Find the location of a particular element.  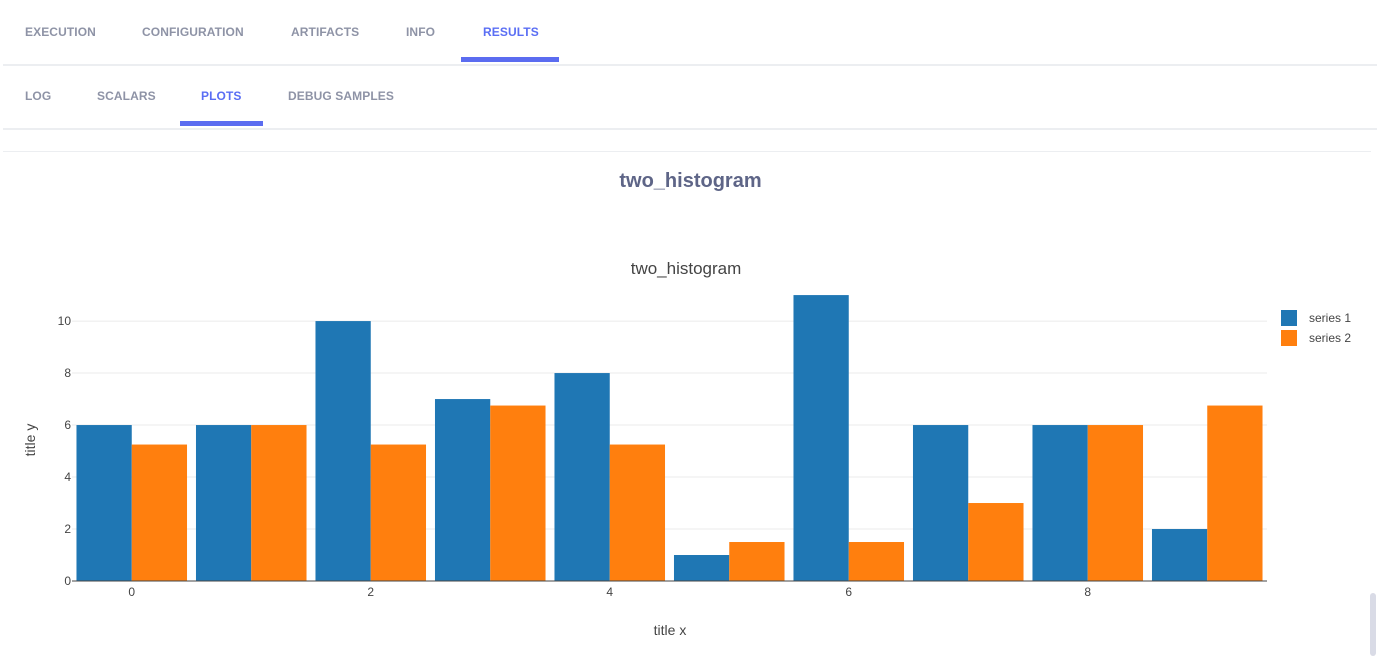

tab-results: RESULTS is located at coordinates (511, 32).